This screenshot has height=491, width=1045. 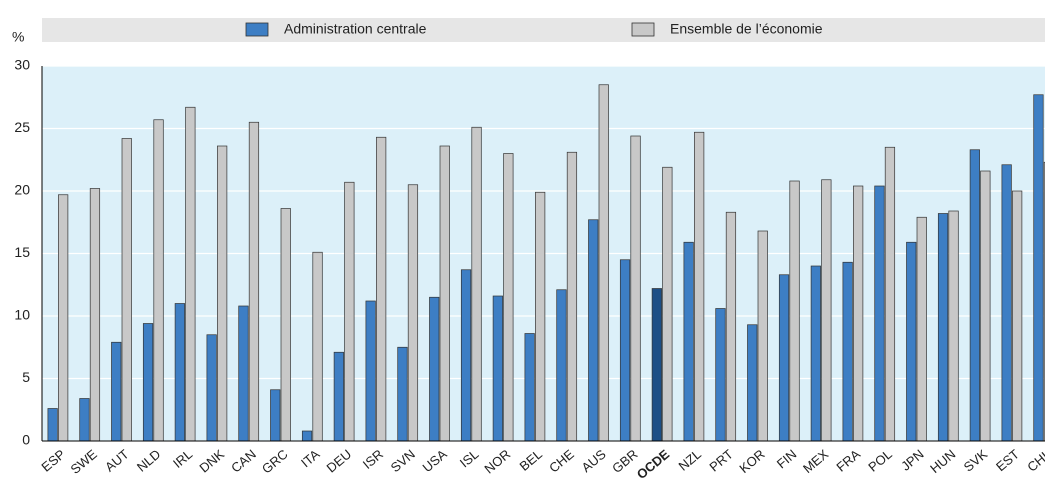 What do you see at coordinates (310, 458) in the screenshot?
I see `x-tick-label: ITA` at bounding box center [310, 458].